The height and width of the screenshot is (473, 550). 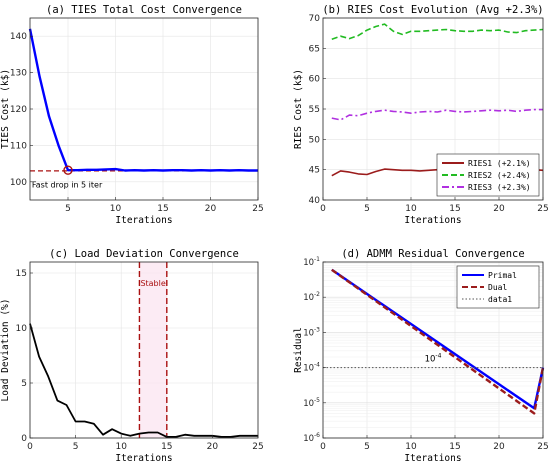 I want to click on legend-label: Dual, so click(x=497, y=287).